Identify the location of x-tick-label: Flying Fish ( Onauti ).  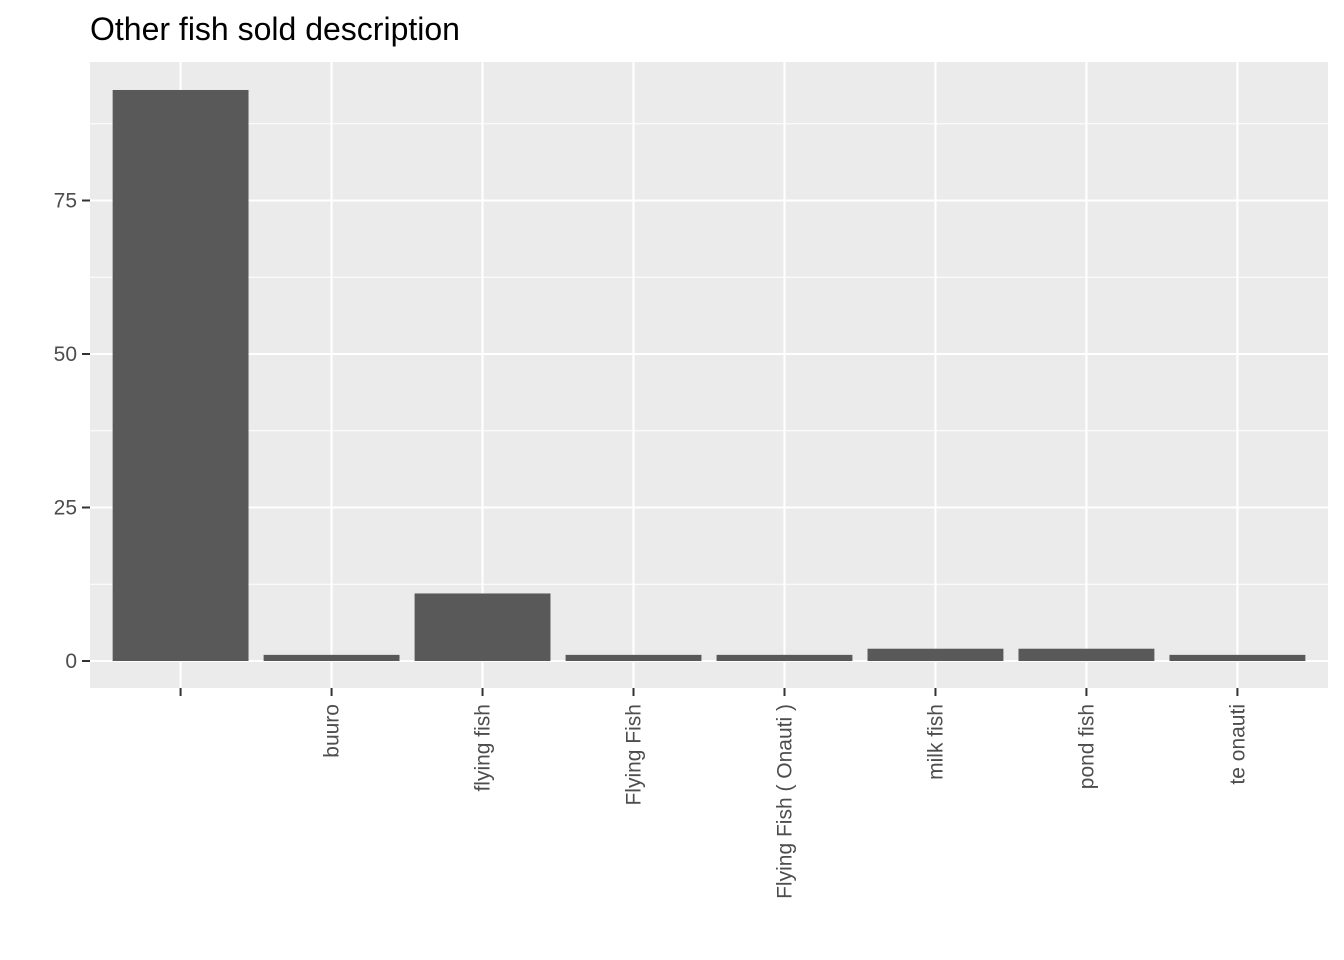
(784, 801).